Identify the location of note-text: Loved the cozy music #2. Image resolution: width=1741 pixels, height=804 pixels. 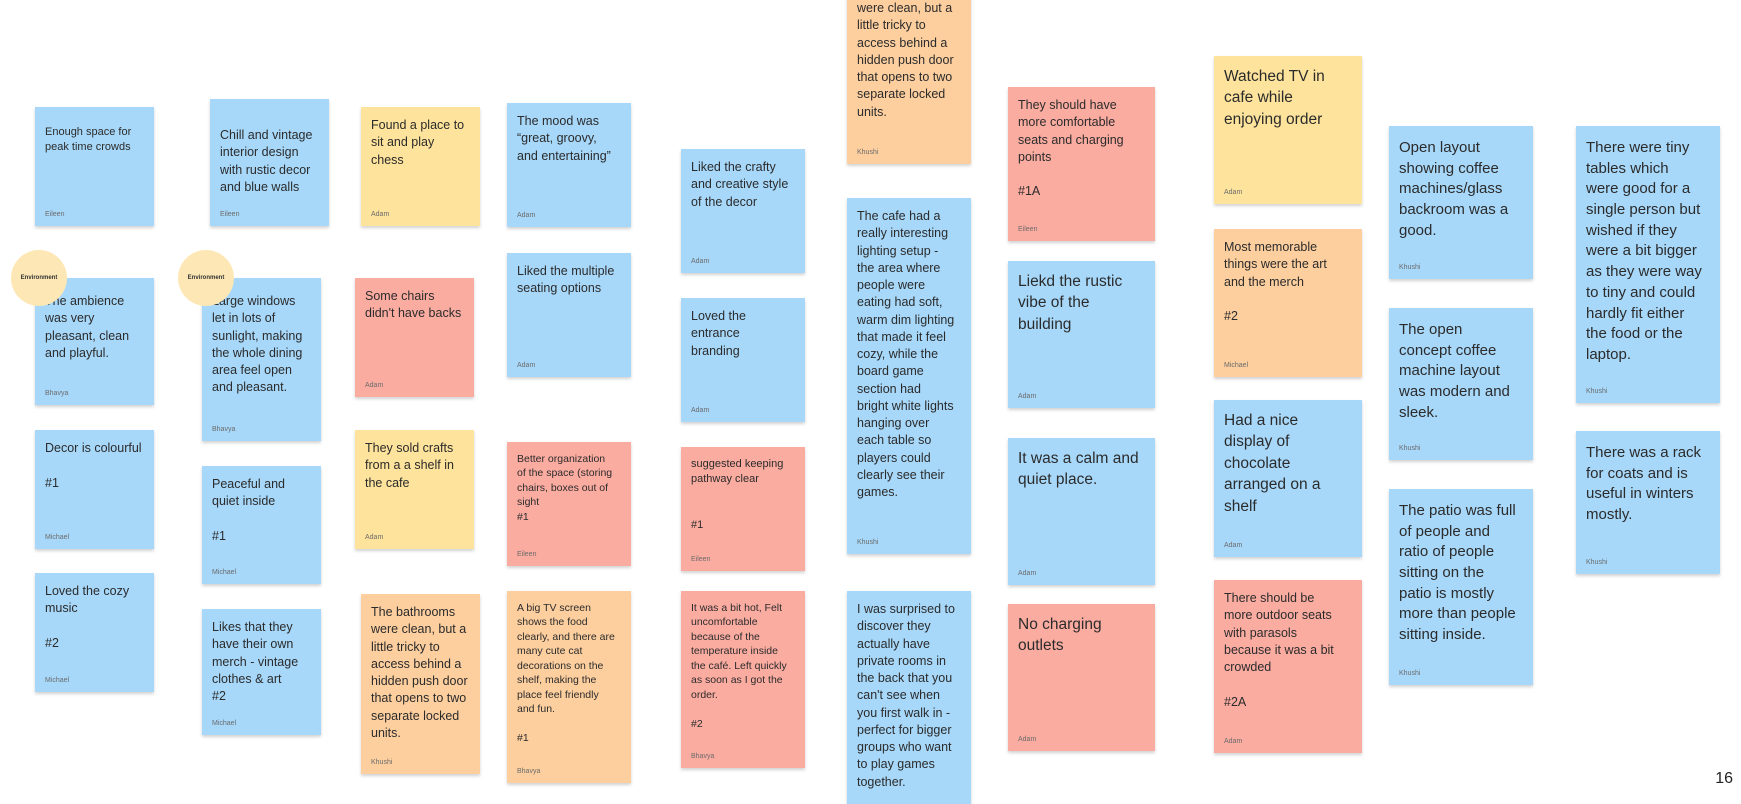
(87, 617).